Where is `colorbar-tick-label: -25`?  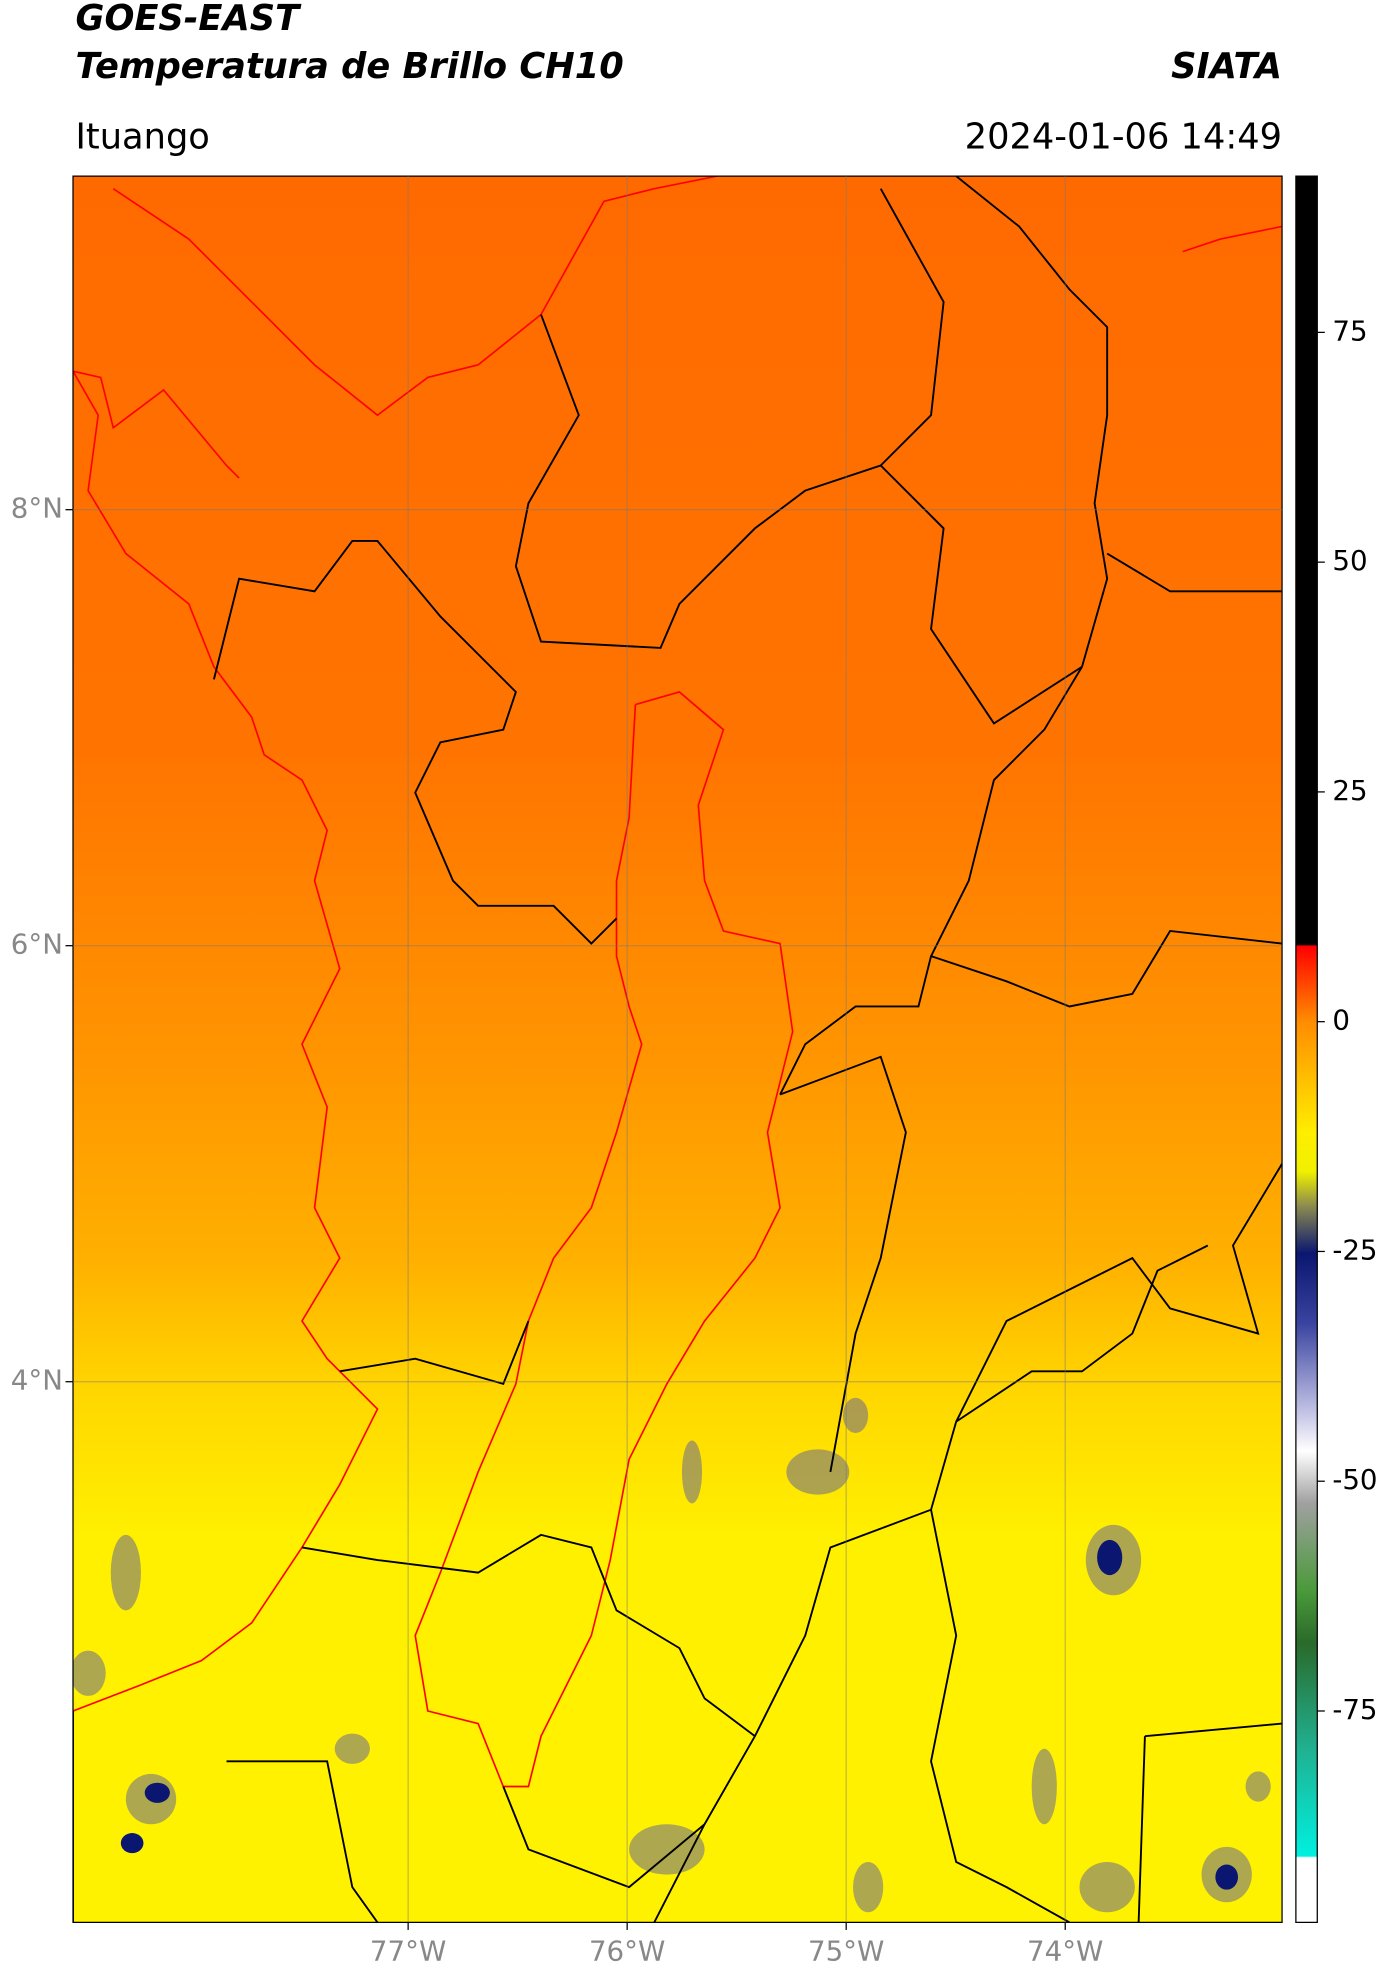 colorbar-tick-label: -25 is located at coordinates (1354, 1249).